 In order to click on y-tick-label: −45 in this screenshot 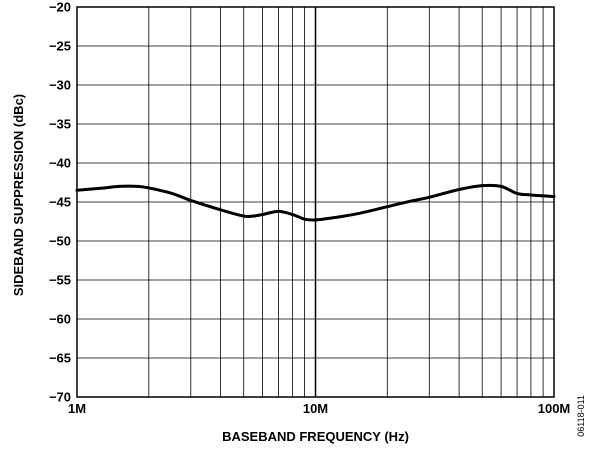, I will do `click(60, 202)`.